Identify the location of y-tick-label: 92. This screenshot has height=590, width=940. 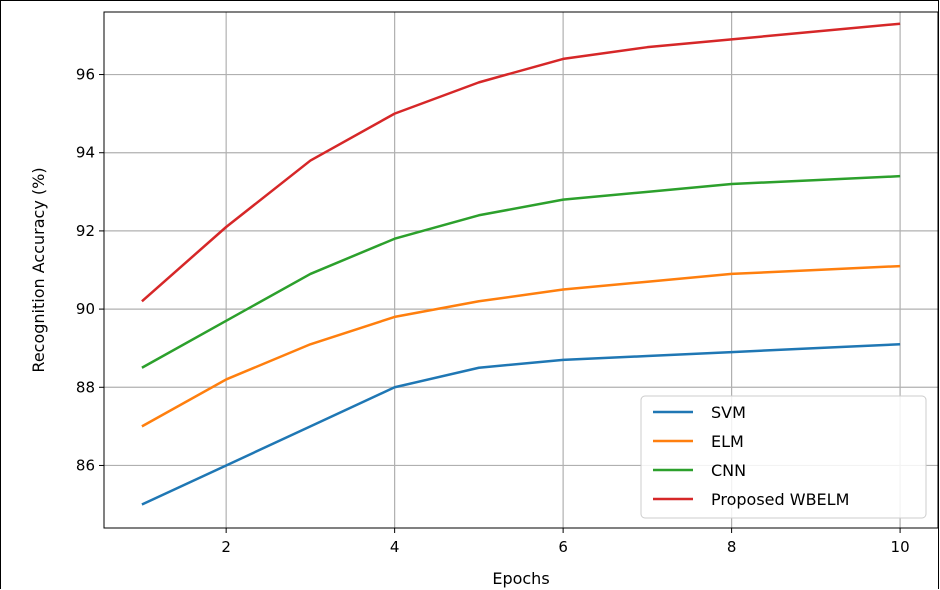
(85, 231).